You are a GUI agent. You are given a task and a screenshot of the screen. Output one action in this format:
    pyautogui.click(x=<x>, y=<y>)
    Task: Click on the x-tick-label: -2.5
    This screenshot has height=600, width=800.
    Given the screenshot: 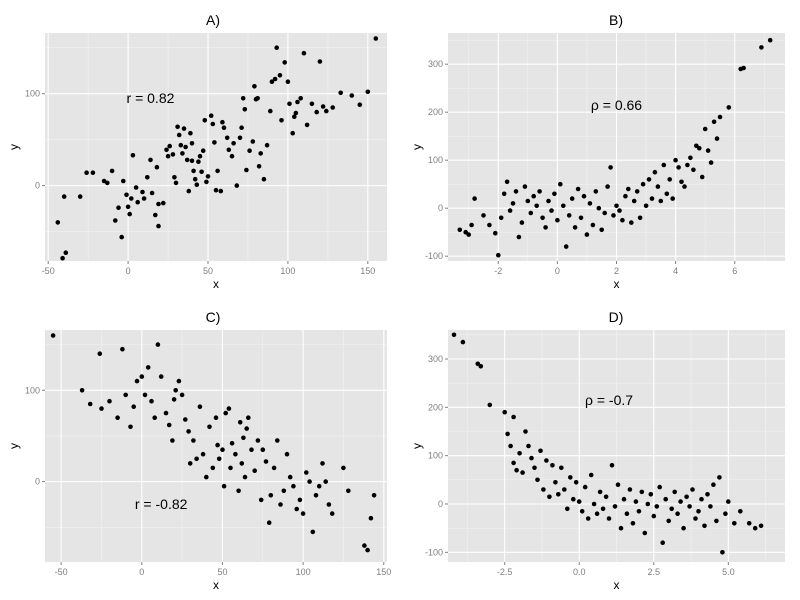 What is the action you would take?
    pyautogui.click(x=505, y=572)
    